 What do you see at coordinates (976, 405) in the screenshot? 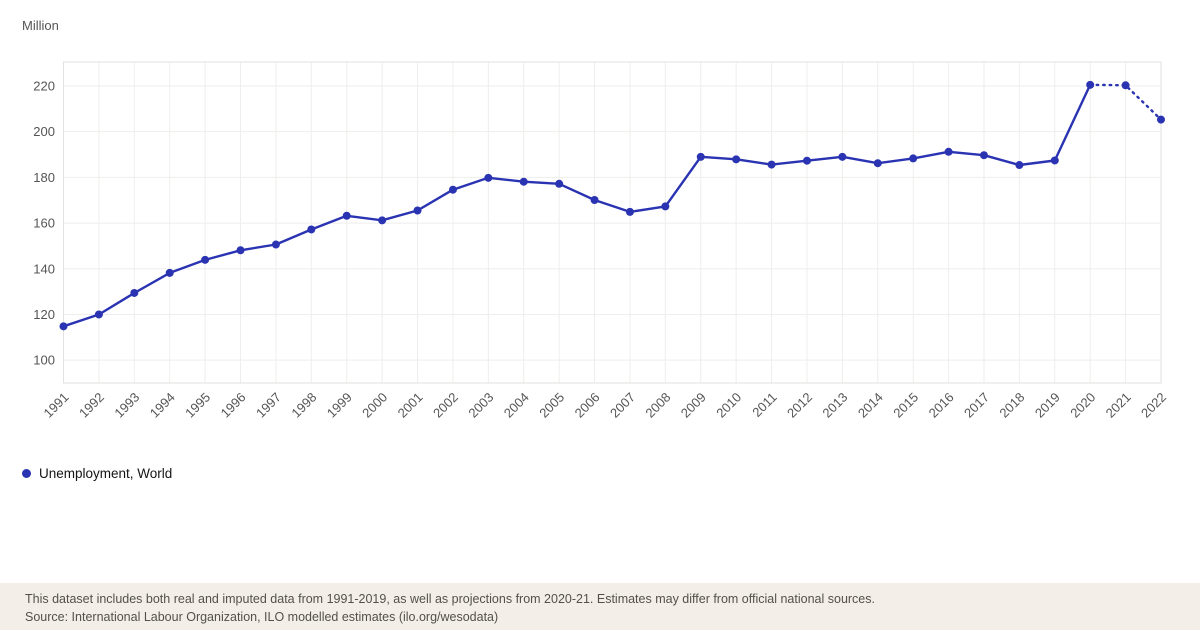
I see `x-axis-tick-label: 2017` at bounding box center [976, 405].